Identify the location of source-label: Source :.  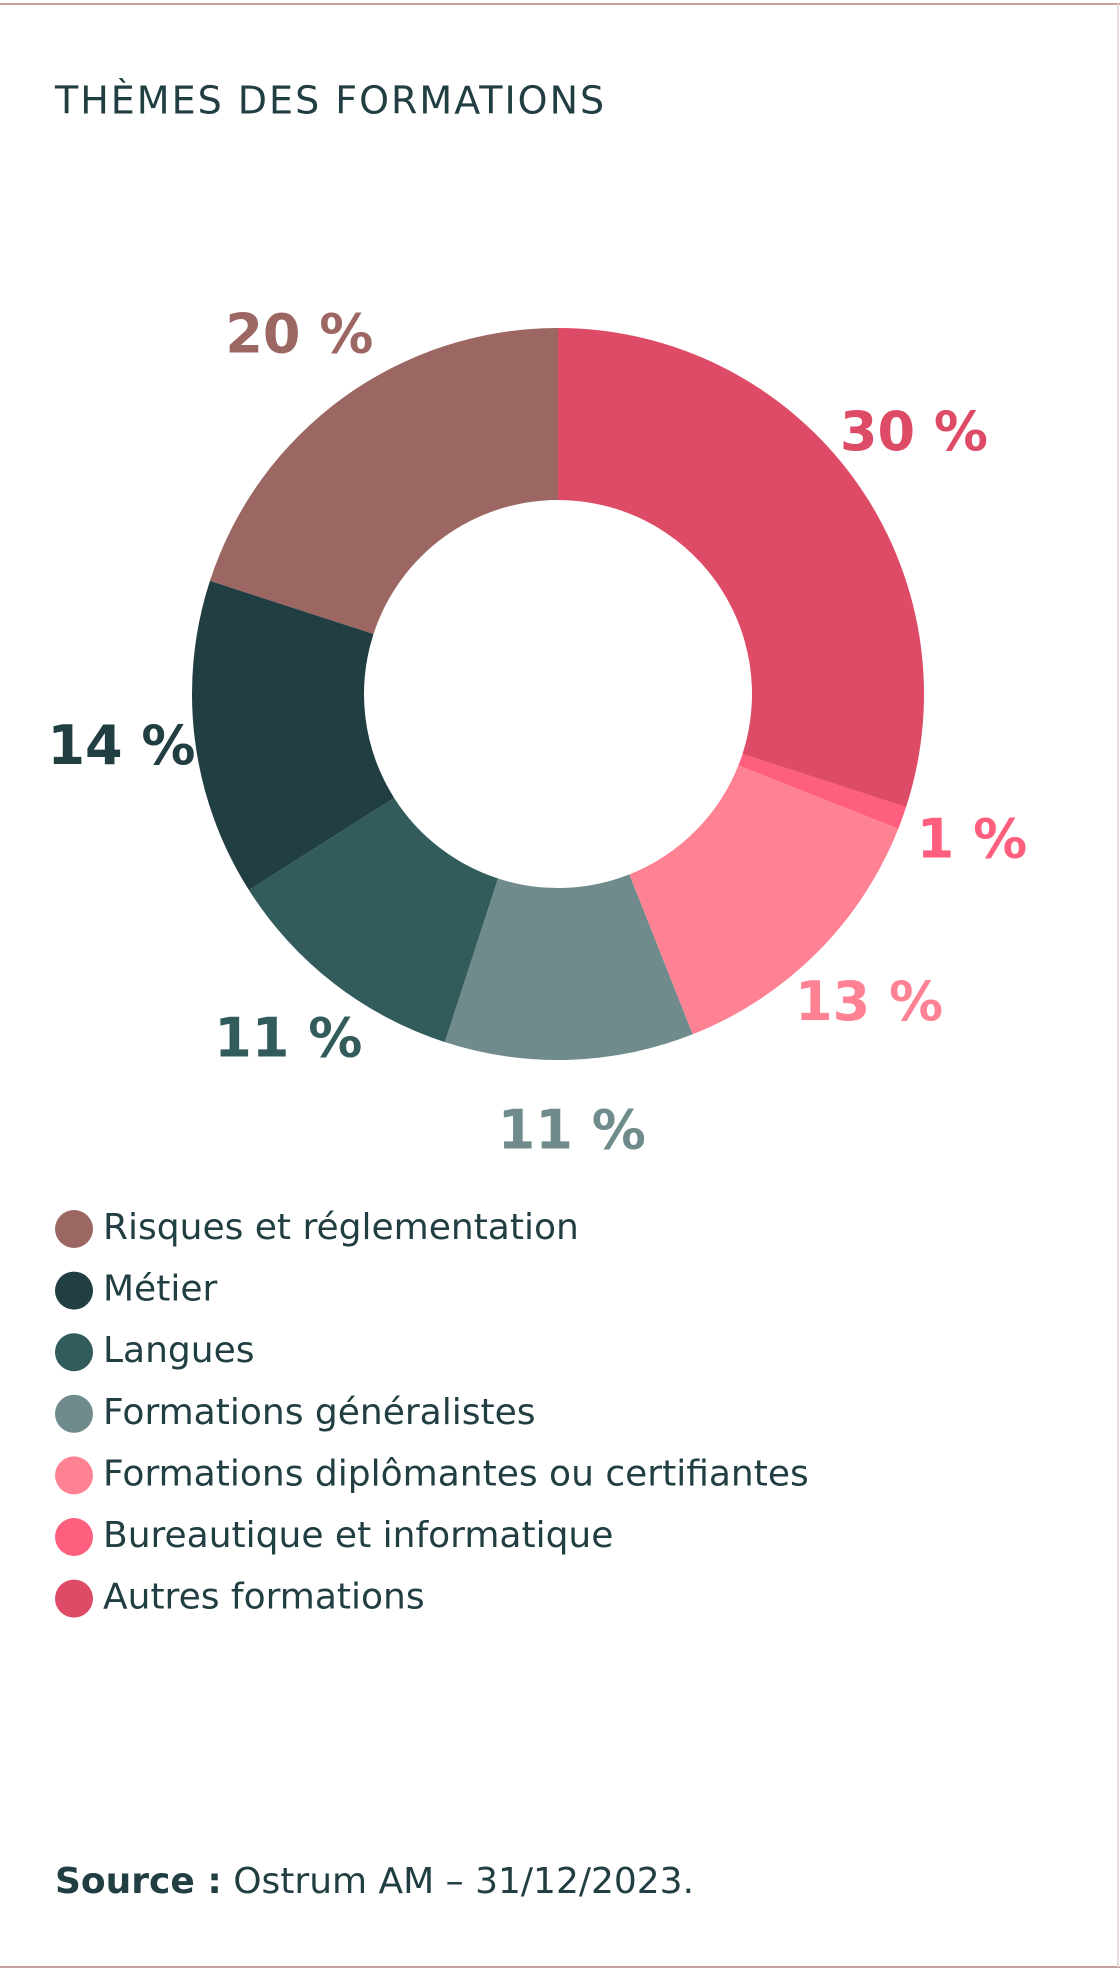
(138, 1881).